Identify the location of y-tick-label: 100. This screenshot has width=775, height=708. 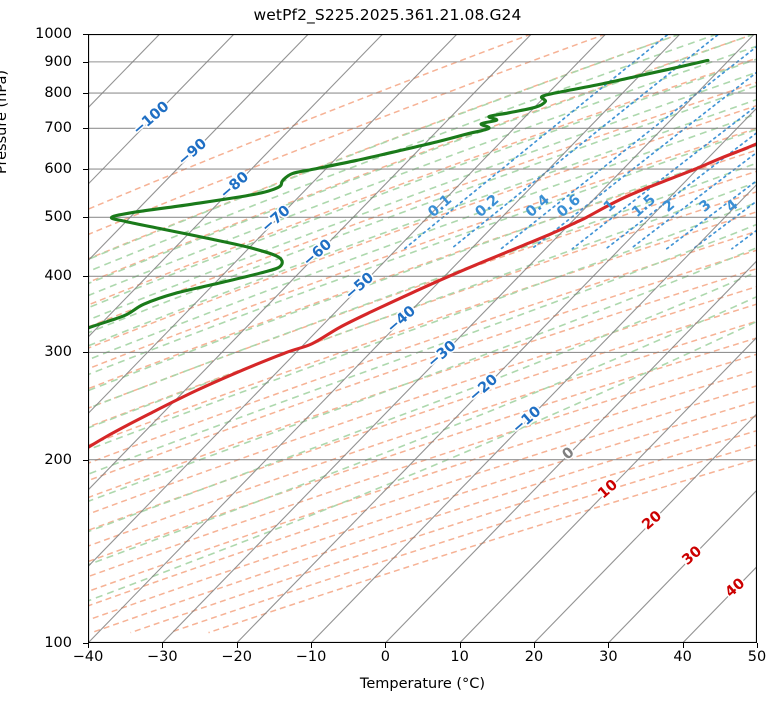
(58, 643).